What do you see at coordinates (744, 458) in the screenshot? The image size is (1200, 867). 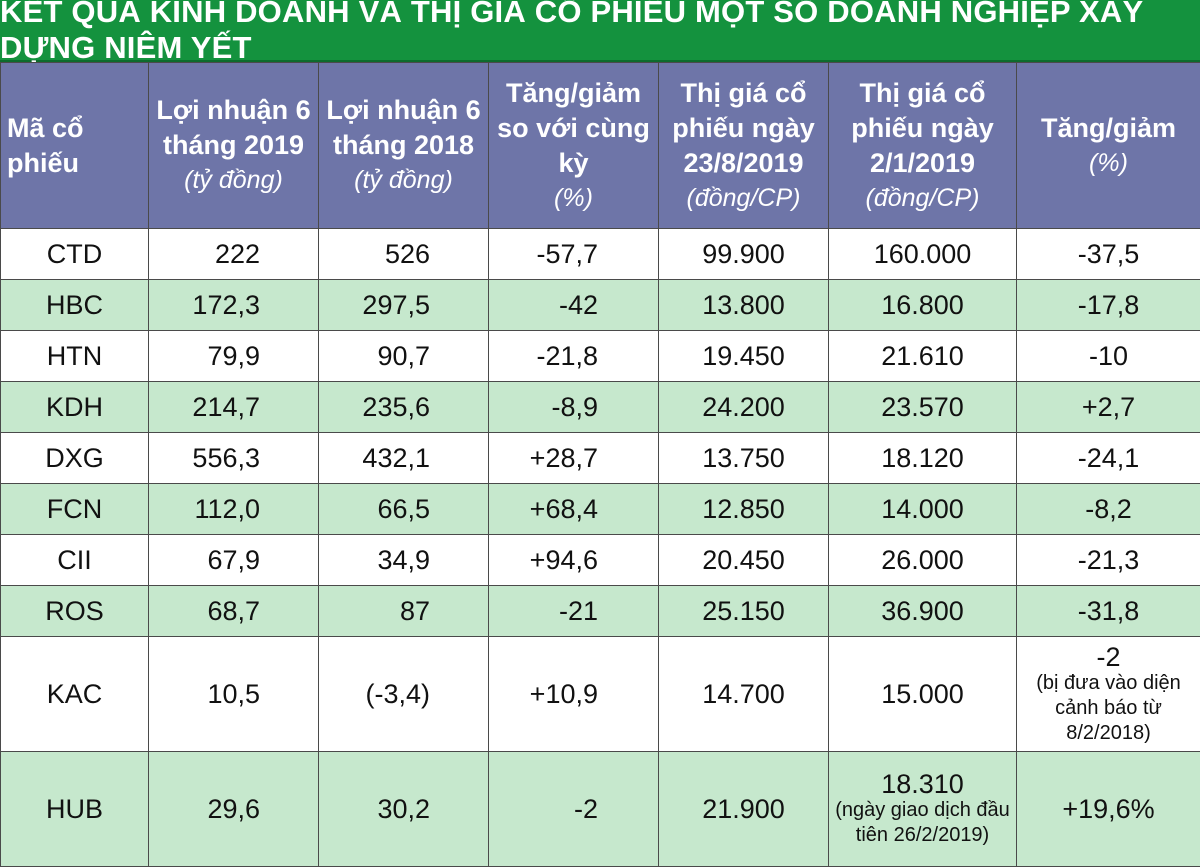 I see `cell-price-aug: 13.750` at bounding box center [744, 458].